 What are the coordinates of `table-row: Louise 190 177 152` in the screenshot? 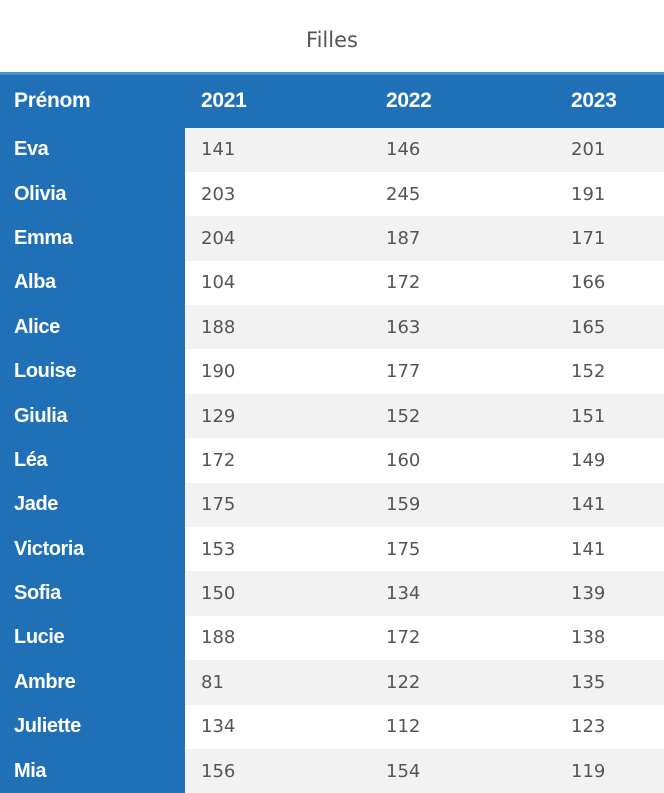 It's located at (332, 371).